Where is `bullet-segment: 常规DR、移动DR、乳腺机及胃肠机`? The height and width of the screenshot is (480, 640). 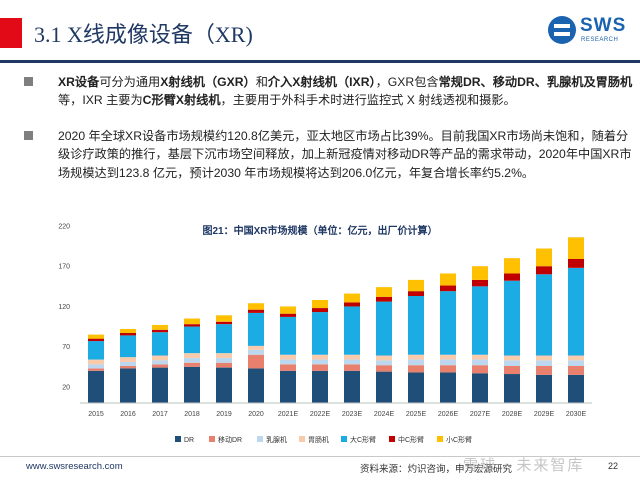 bullet-segment: 常规DR、移动DR、乳腺机及胃肠机 is located at coordinates (535, 82).